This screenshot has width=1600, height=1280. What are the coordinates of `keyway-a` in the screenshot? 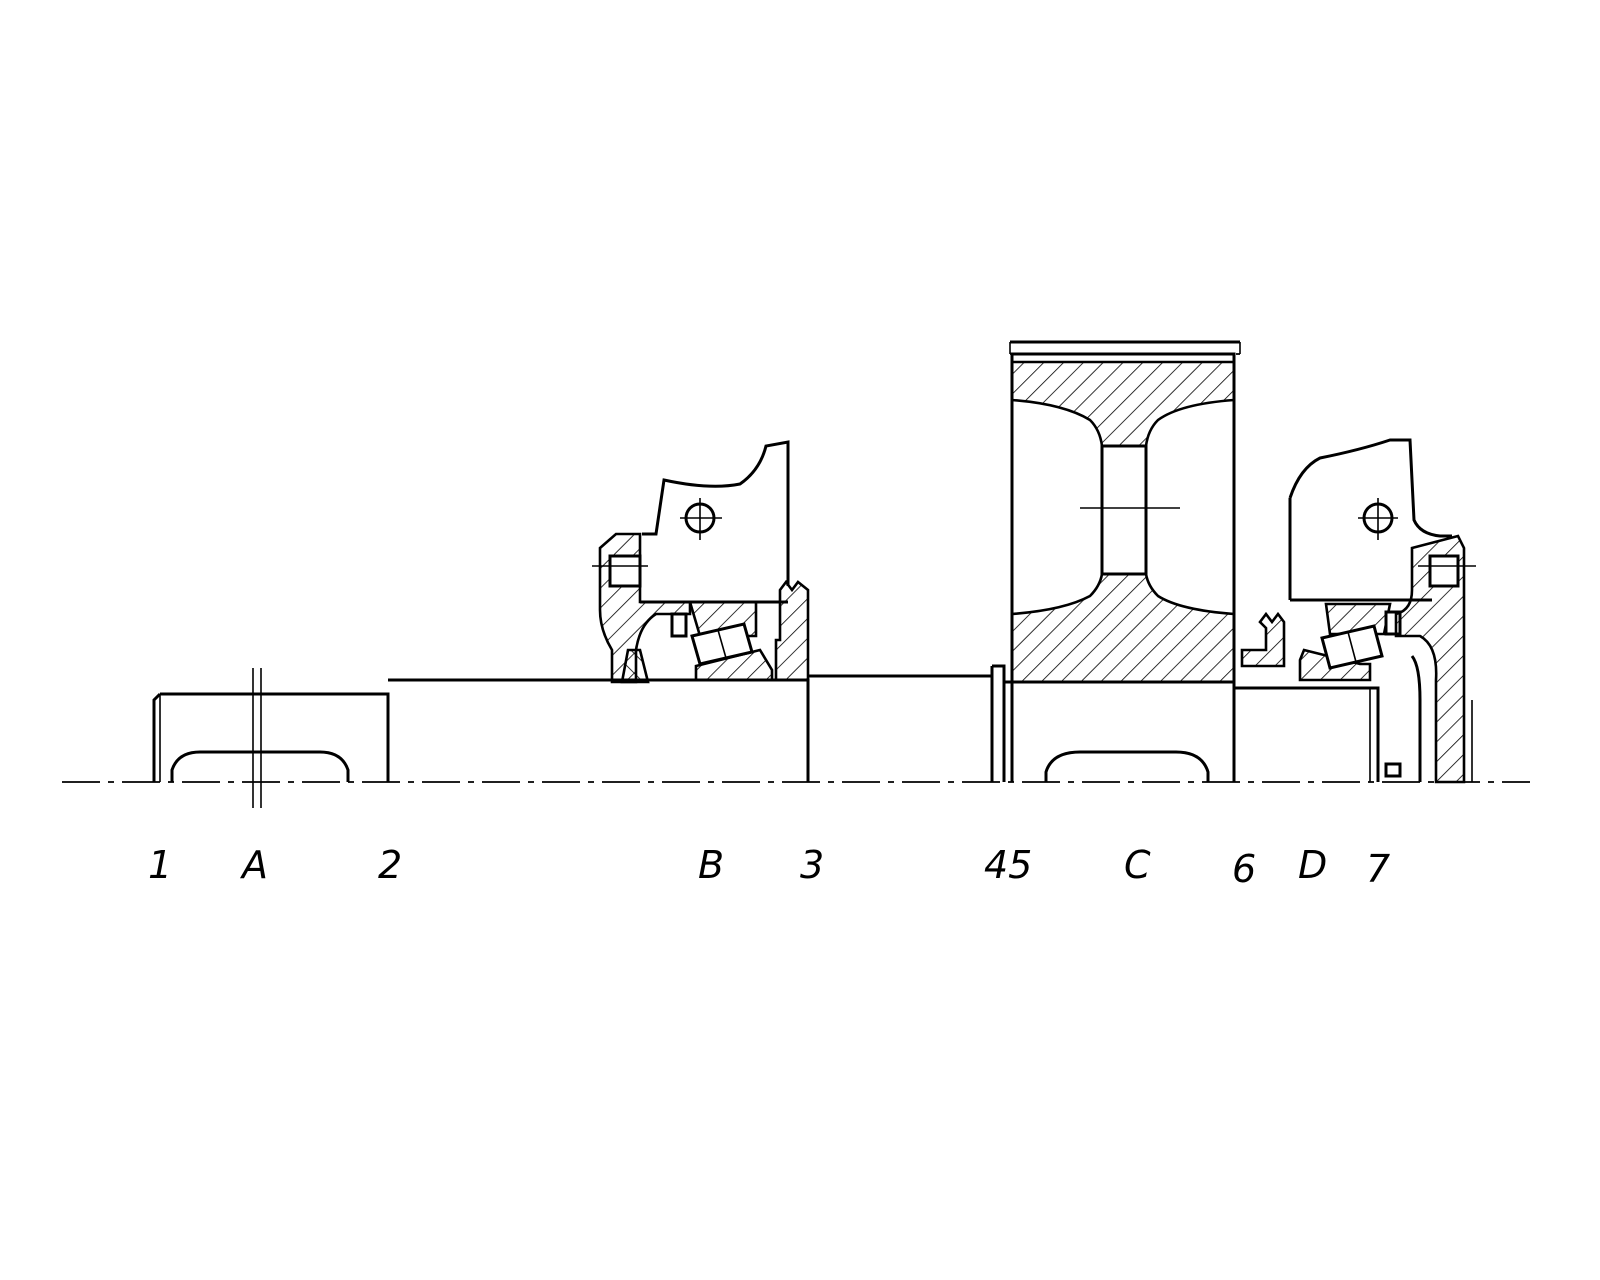 It's located at (260, 766).